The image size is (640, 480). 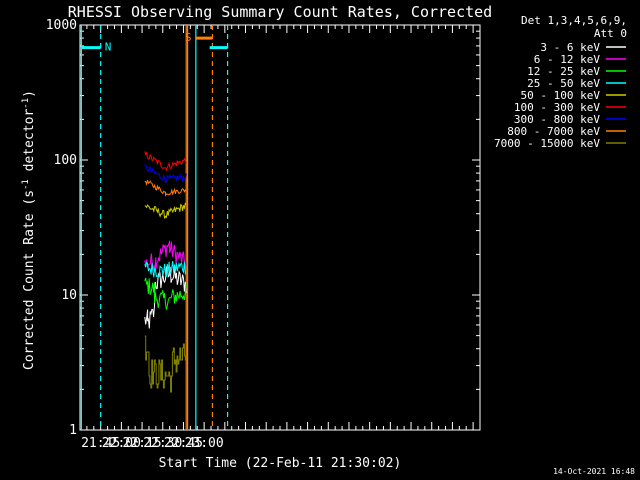 I want to click on legend-header-line1: Det 1,3,4,5,6,9,, so click(x=574, y=20).